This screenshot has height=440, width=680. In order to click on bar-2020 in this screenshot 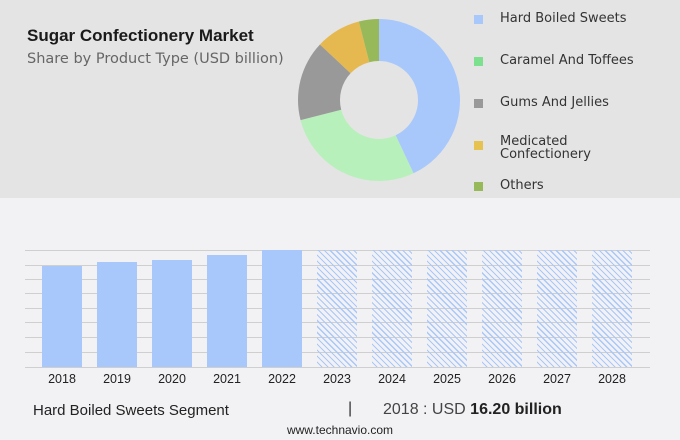, I will do `click(172, 313)`.